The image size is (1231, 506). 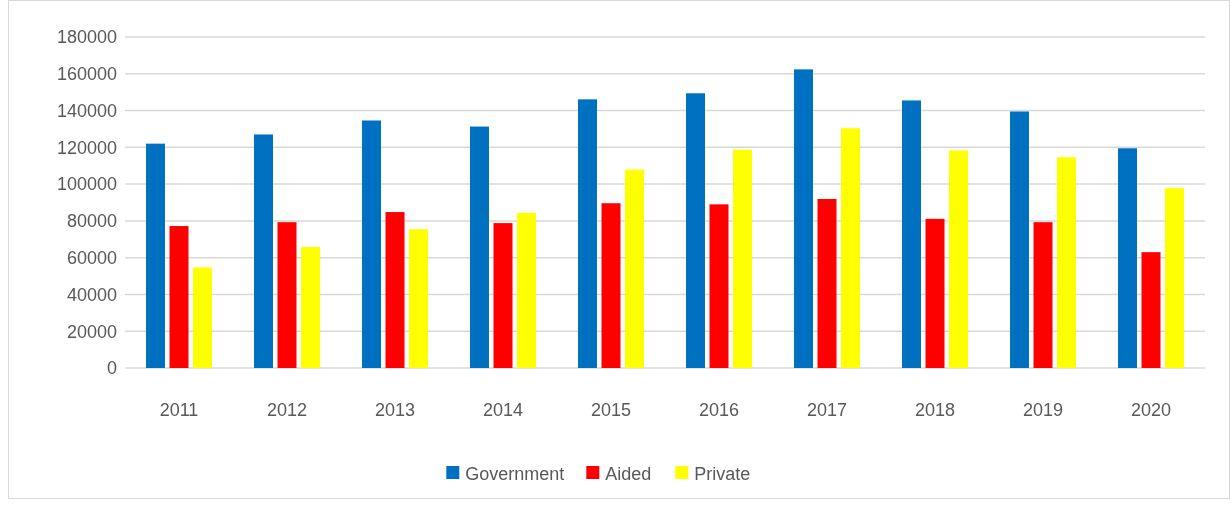 I want to click on x-tick-label: 2017, so click(x=827, y=410).